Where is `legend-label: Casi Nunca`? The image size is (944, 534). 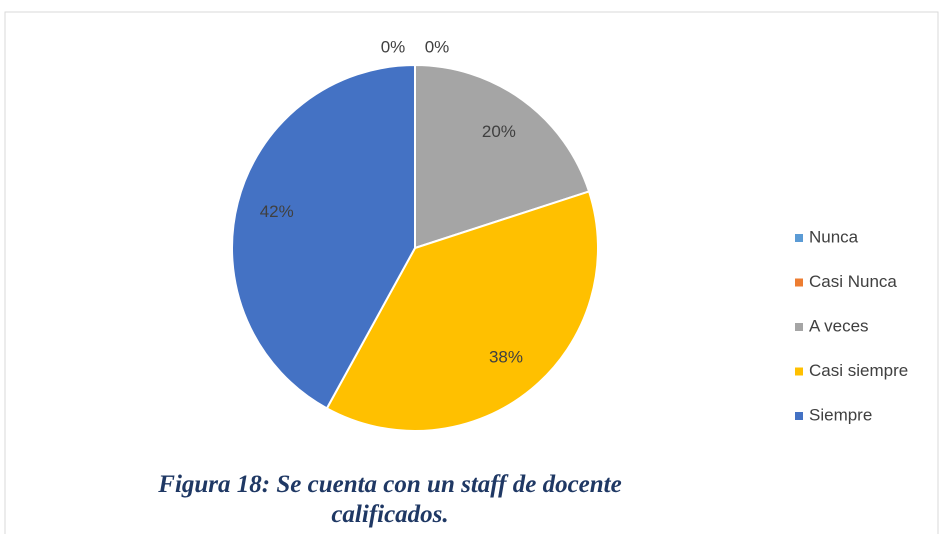
legend-label: Casi Nunca is located at coordinates (853, 281).